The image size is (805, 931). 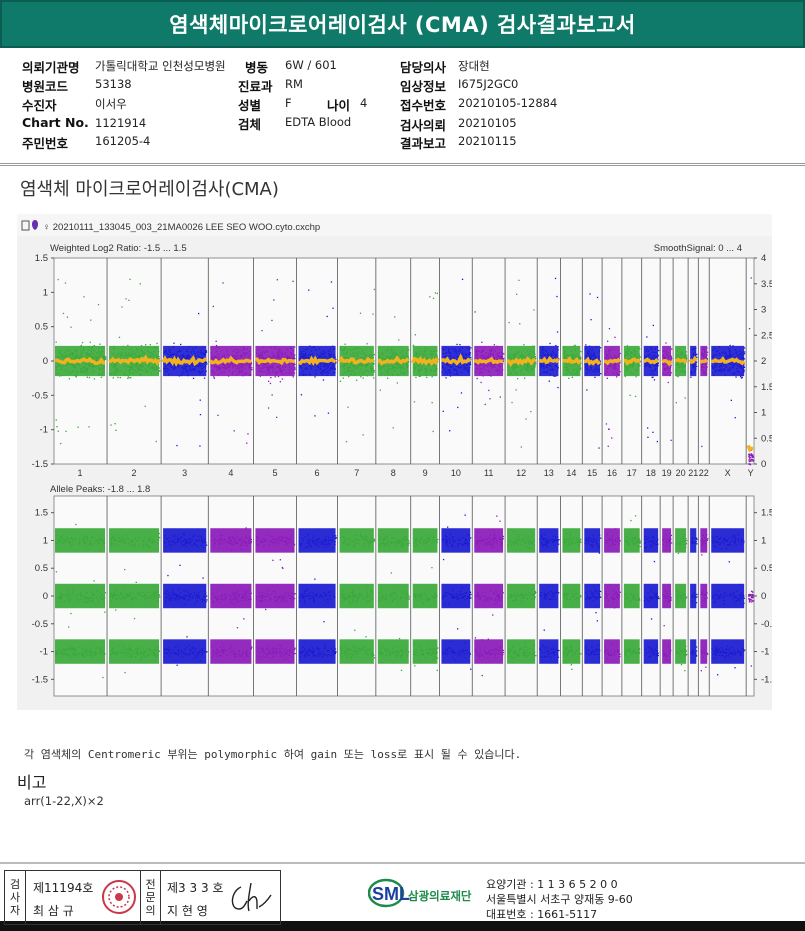 What do you see at coordinates (255, 86) in the screenshot?
I see `info-label: 진료과` at bounding box center [255, 86].